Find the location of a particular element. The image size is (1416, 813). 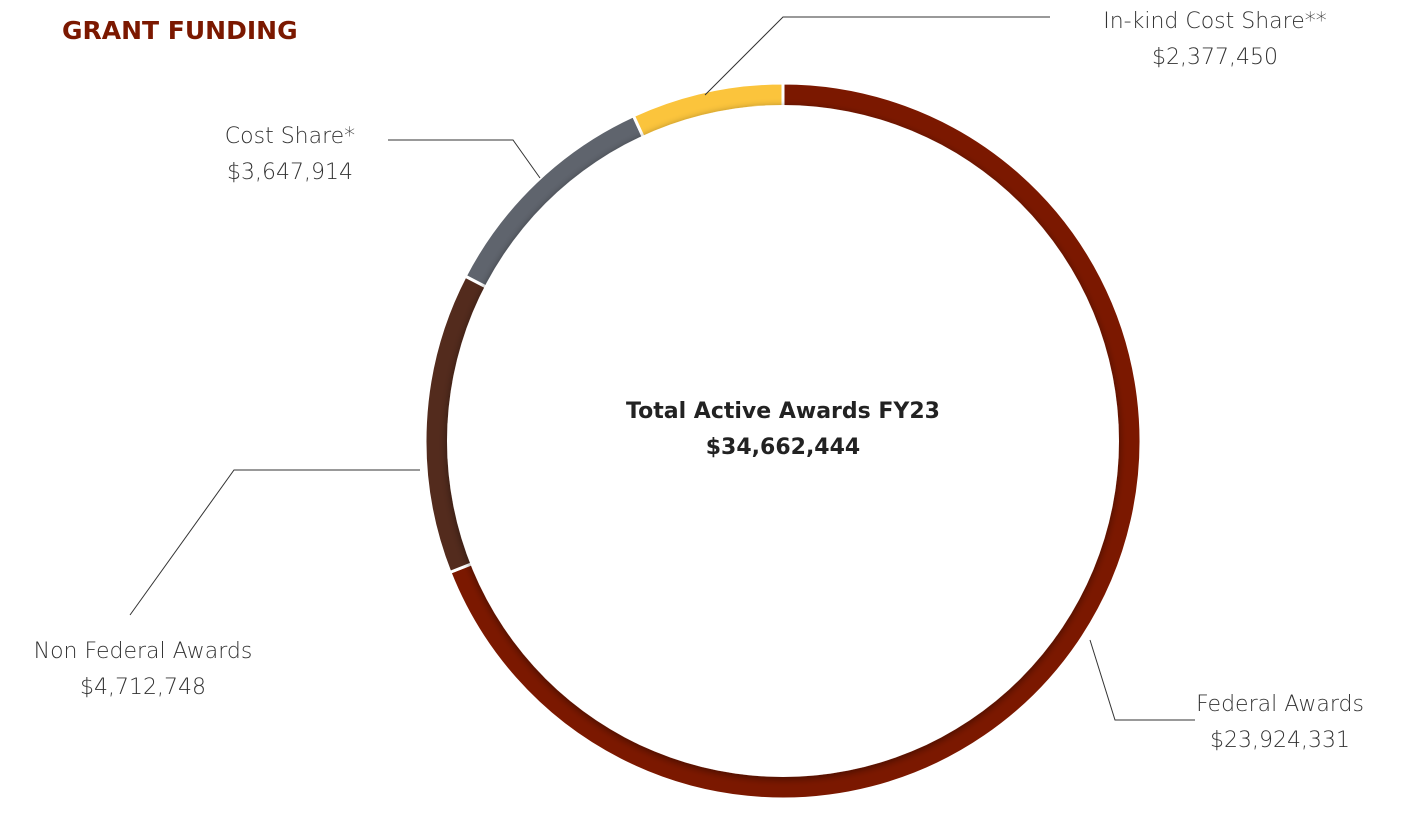

center-value: $34,662,444 is located at coordinates (783, 447).